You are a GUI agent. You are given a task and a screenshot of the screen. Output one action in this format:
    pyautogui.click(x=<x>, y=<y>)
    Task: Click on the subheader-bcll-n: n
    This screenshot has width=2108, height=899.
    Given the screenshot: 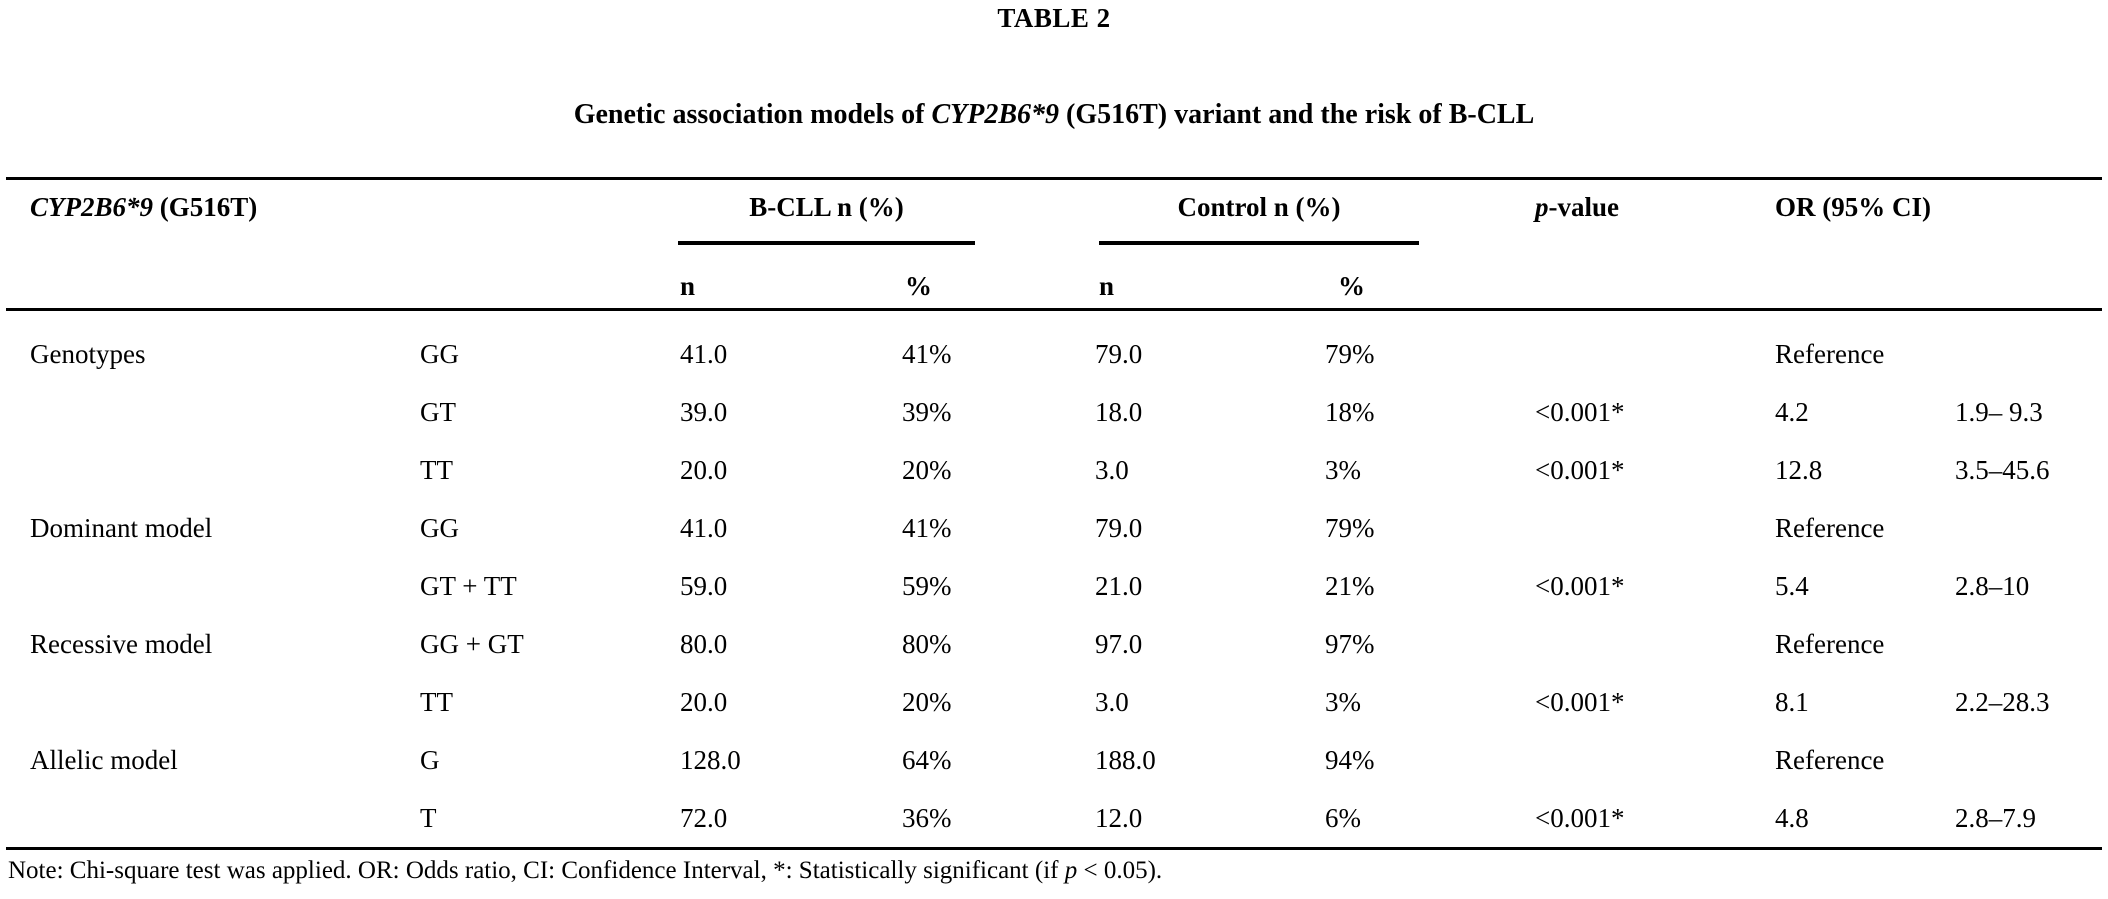 What is the action you would take?
    pyautogui.click(x=688, y=286)
    